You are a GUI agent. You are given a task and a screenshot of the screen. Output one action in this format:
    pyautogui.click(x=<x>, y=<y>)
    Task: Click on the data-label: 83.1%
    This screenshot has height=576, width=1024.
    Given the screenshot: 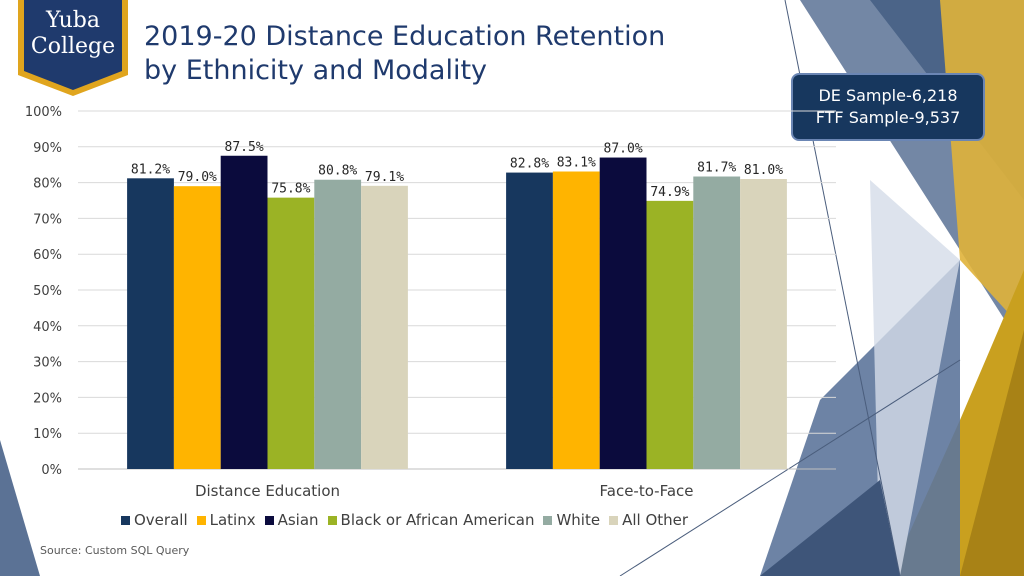 What is the action you would take?
    pyautogui.click(x=576, y=163)
    